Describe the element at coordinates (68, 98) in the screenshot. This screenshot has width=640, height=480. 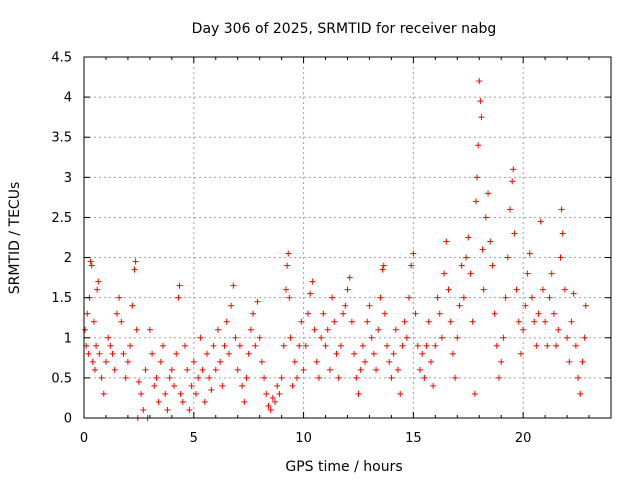
I see `y-tick-label: 4` at that location.